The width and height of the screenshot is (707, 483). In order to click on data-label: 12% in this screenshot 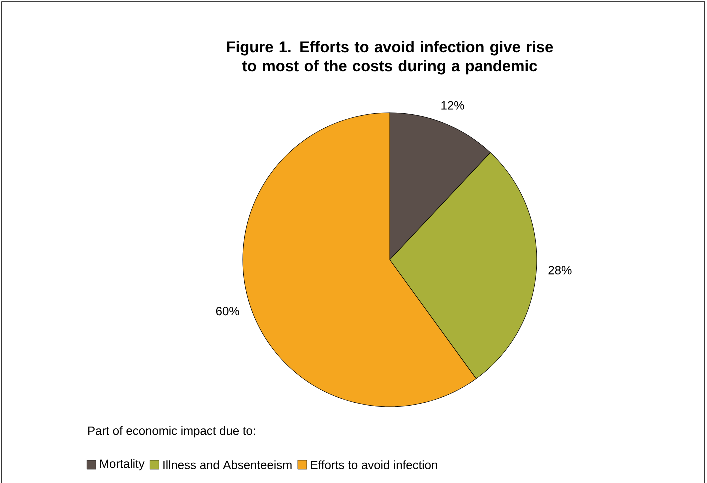, I will do `click(453, 105)`.